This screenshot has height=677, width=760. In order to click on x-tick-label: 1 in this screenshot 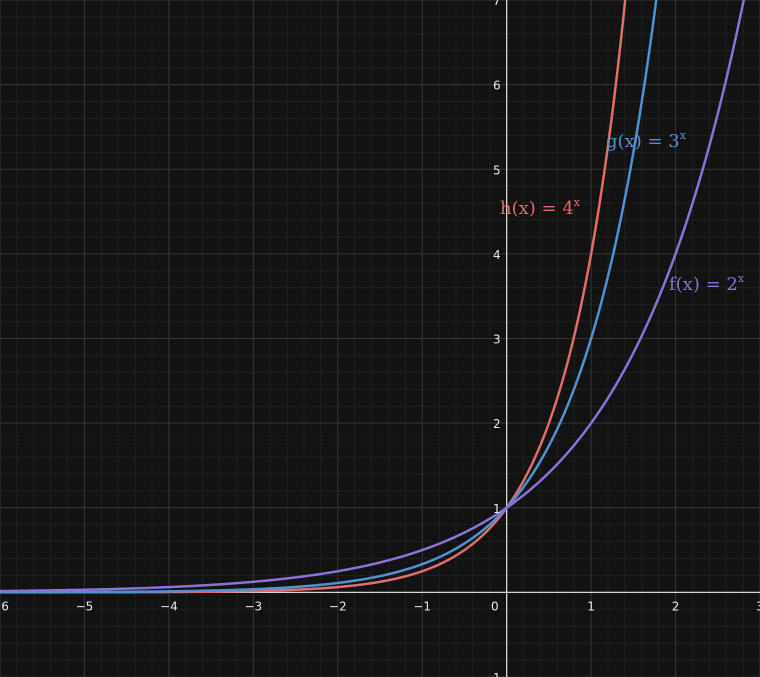, I will do `click(591, 606)`.